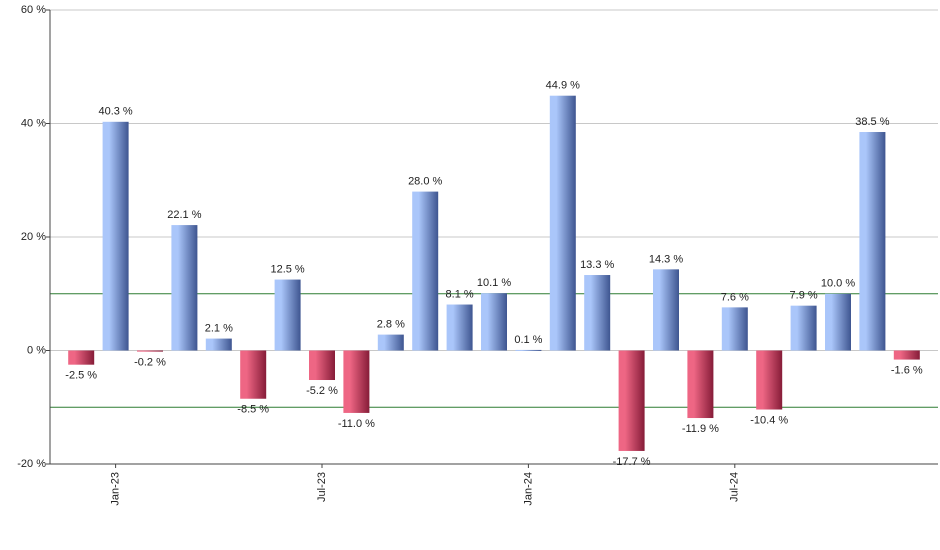 This screenshot has height=550, width=940. What do you see at coordinates (563, 86) in the screenshot?
I see `value-label: 44.9 %` at bounding box center [563, 86].